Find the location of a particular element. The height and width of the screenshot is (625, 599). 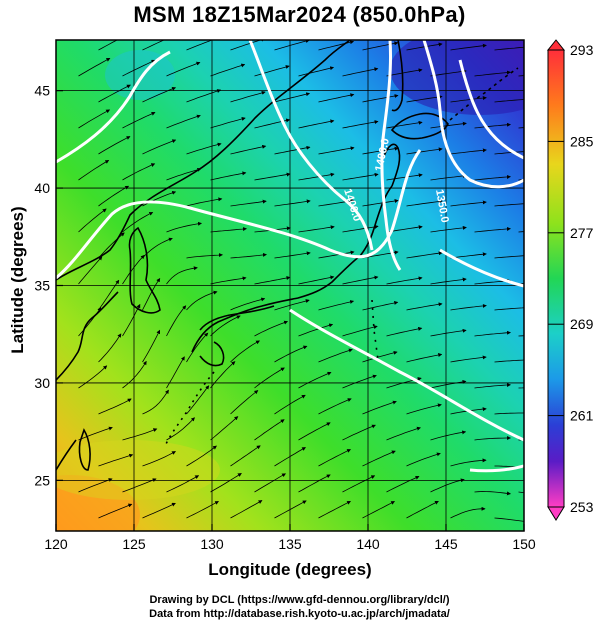

colorbar-tick-label: 269 is located at coordinates (582, 324).